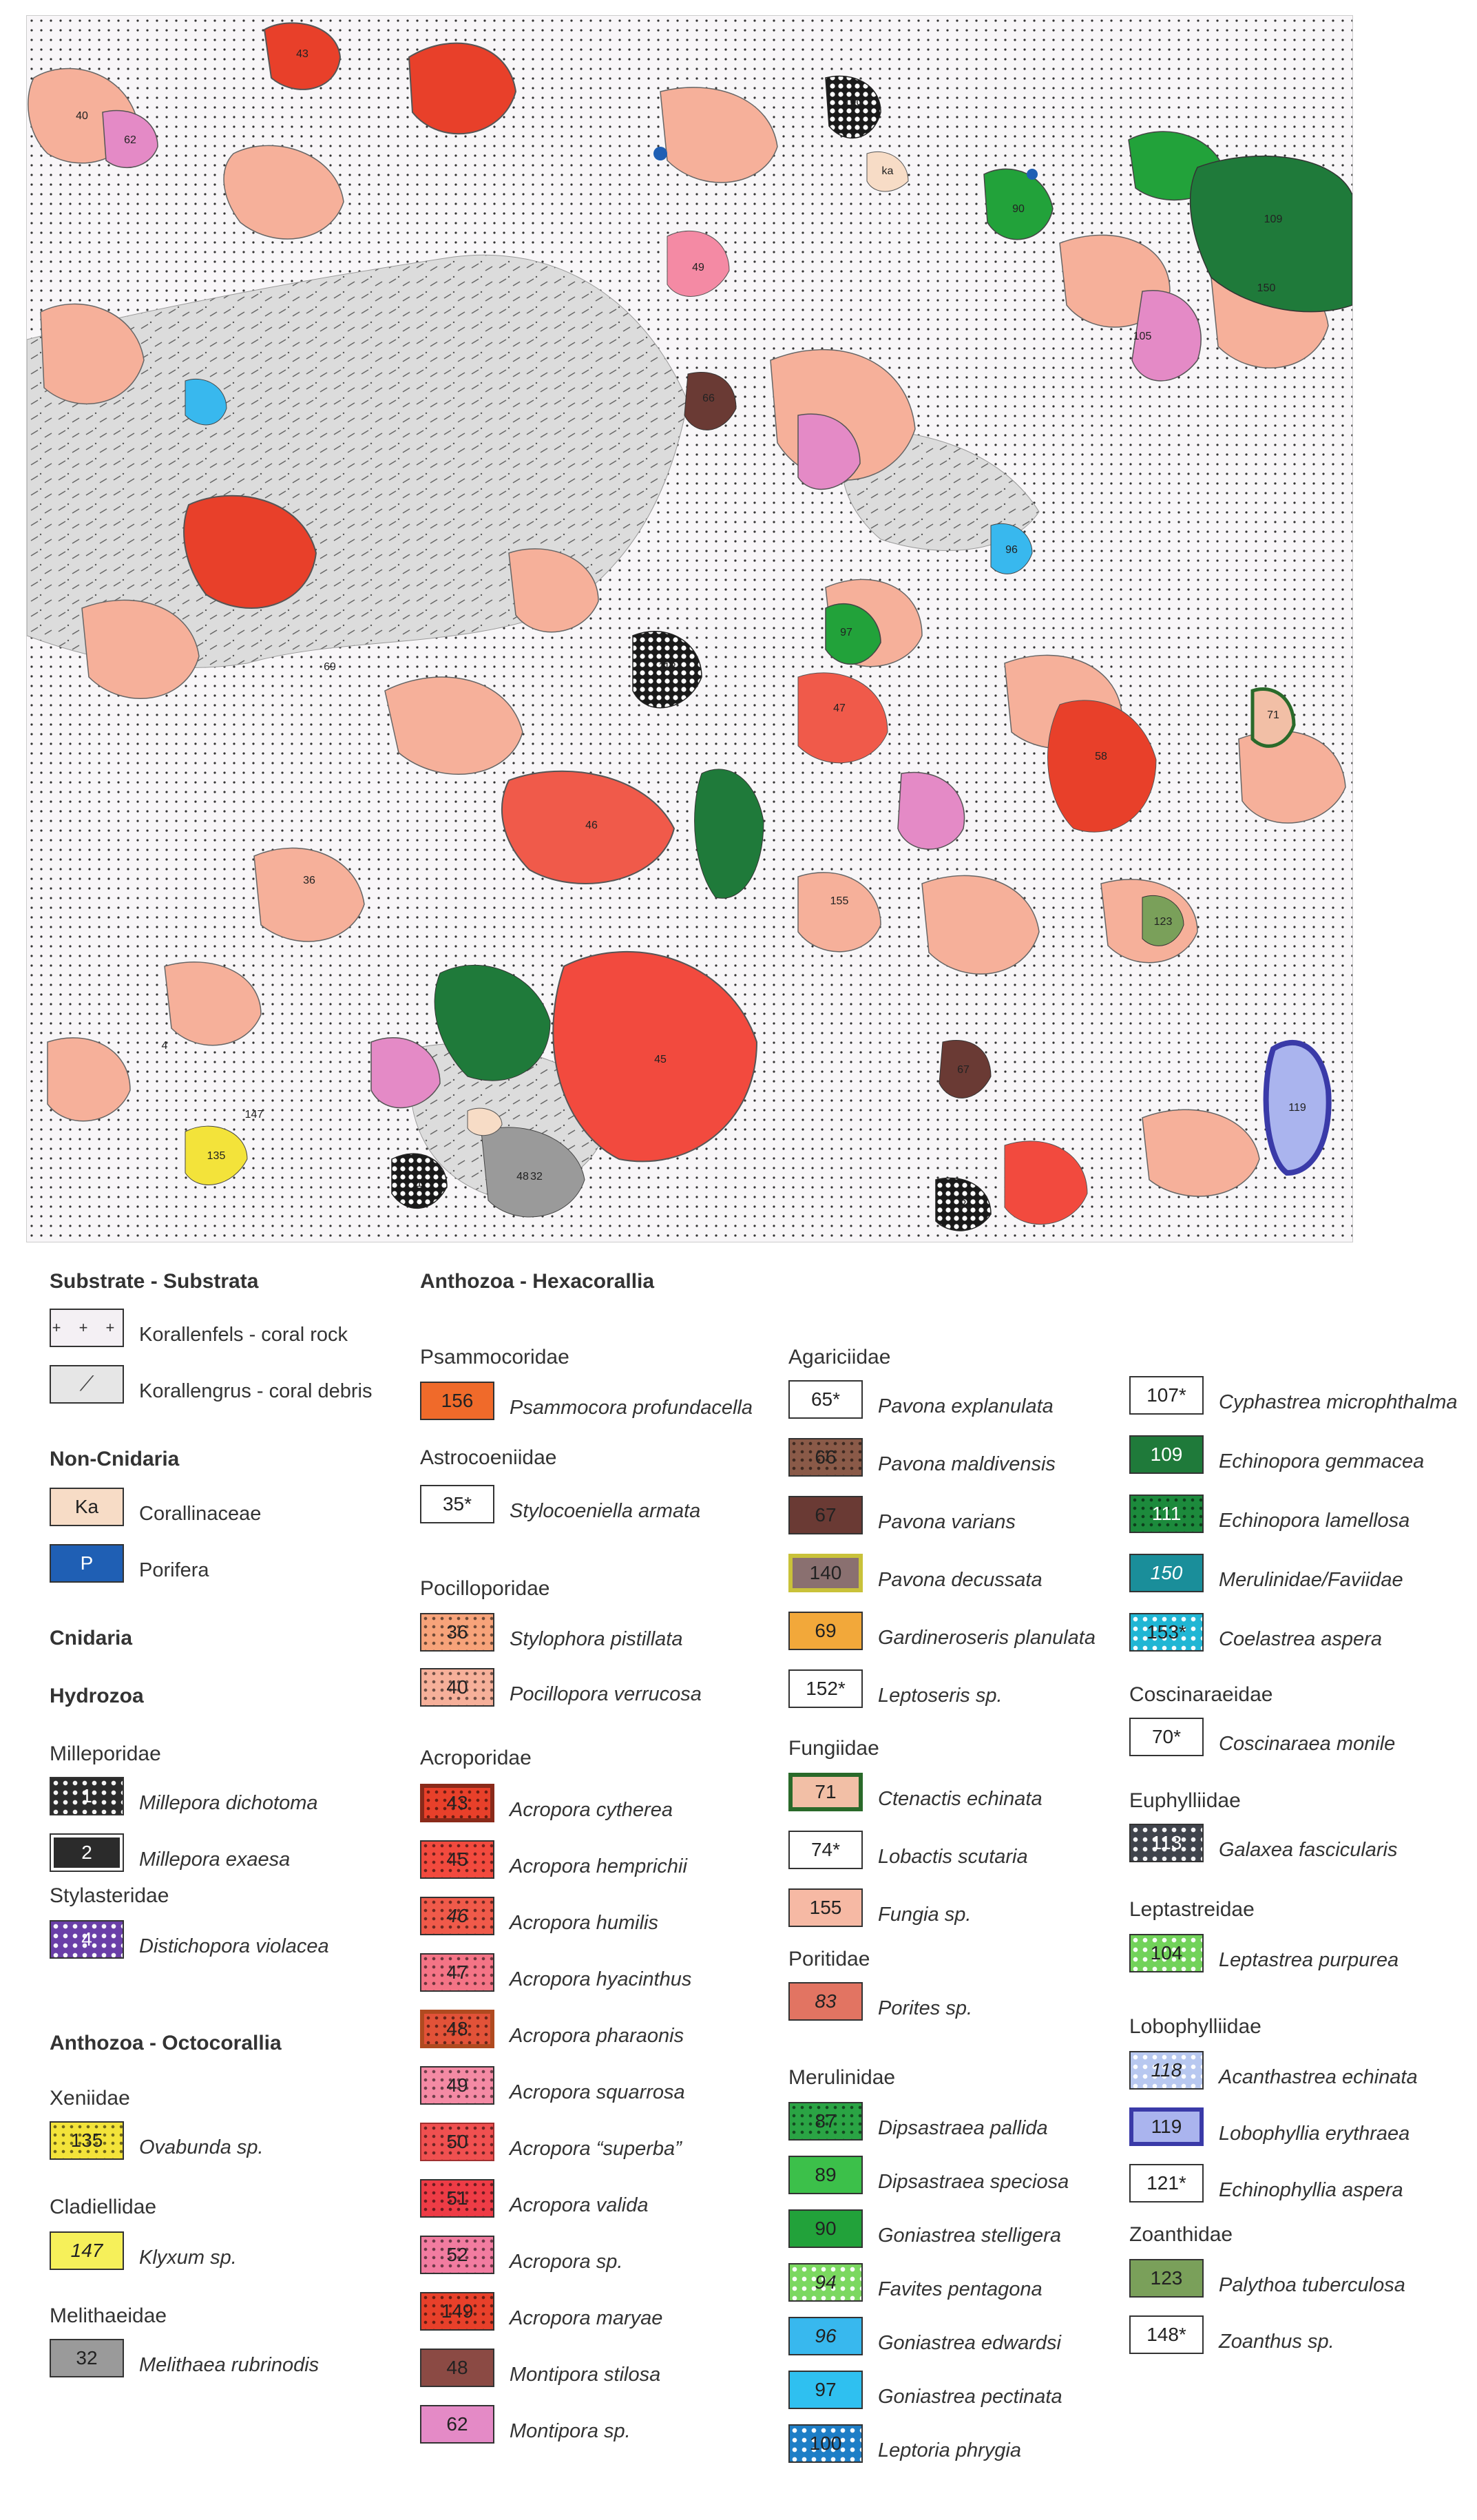 Image resolution: width=1477 pixels, height=2520 pixels. Describe the element at coordinates (115, 1459) in the screenshot. I see `noncnidaria-title: Non-Cnidaria` at that location.